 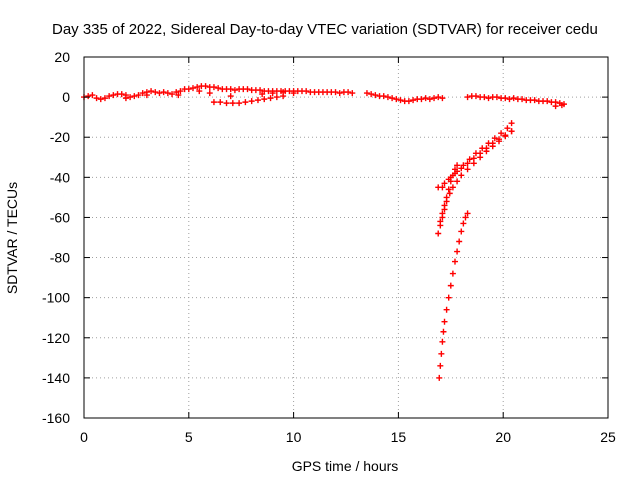 What do you see at coordinates (12, 238) in the screenshot?
I see `y-axis-label: SDTVAR / TECUs` at bounding box center [12, 238].